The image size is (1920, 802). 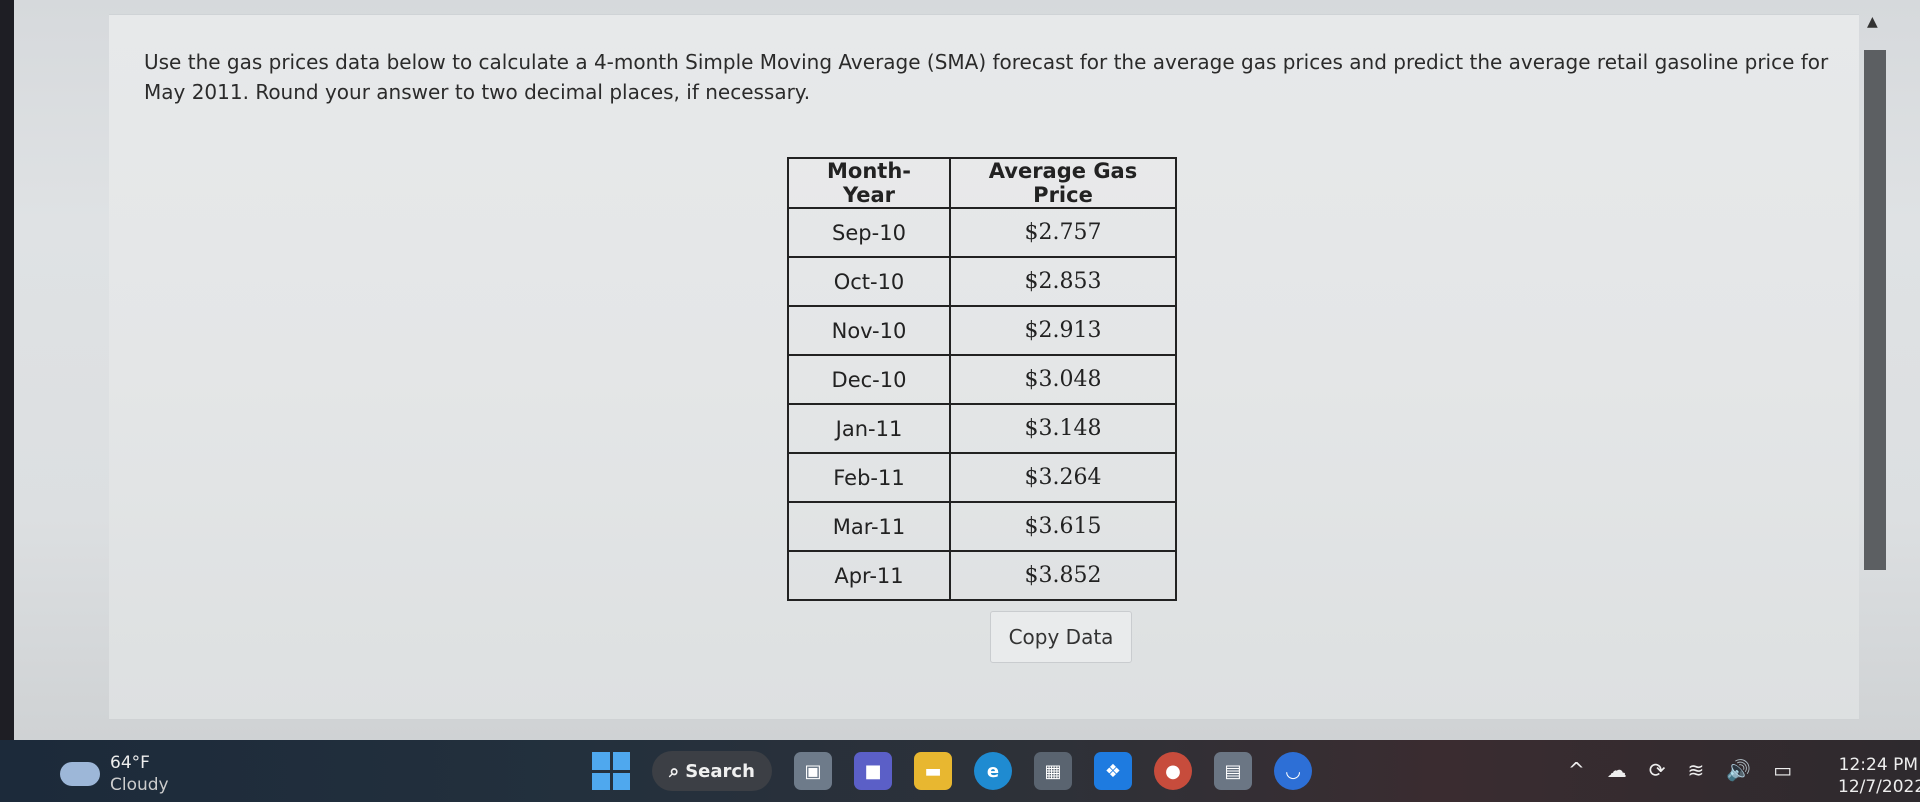 What do you see at coordinates (873, 771) in the screenshot?
I see `teams-chat-icon: ■` at bounding box center [873, 771].